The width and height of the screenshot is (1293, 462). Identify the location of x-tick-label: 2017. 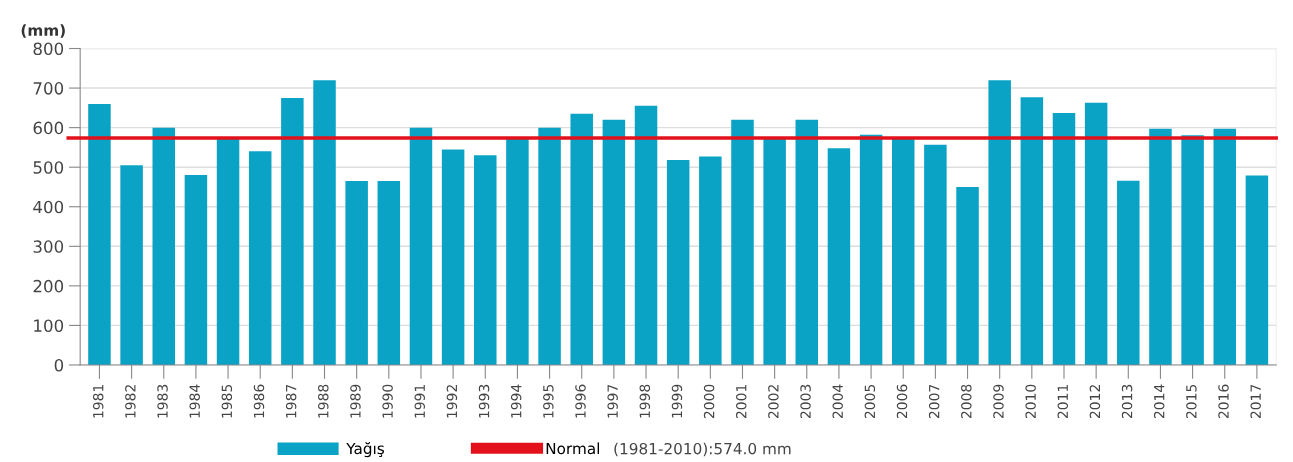
(1255, 401).